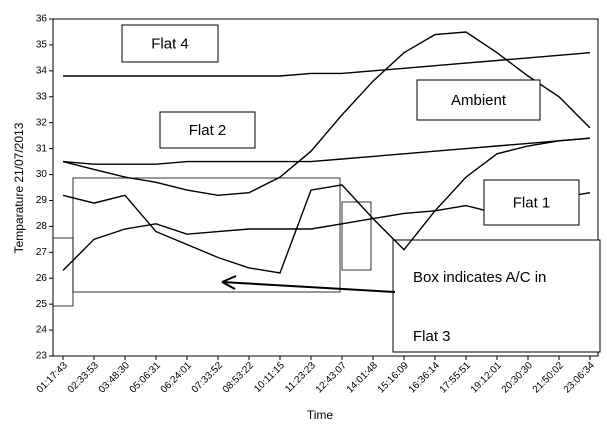 The height and width of the screenshot is (424, 607). Describe the element at coordinates (42, 356) in the screenshot. I see `y-tick-label: 23` at that location.